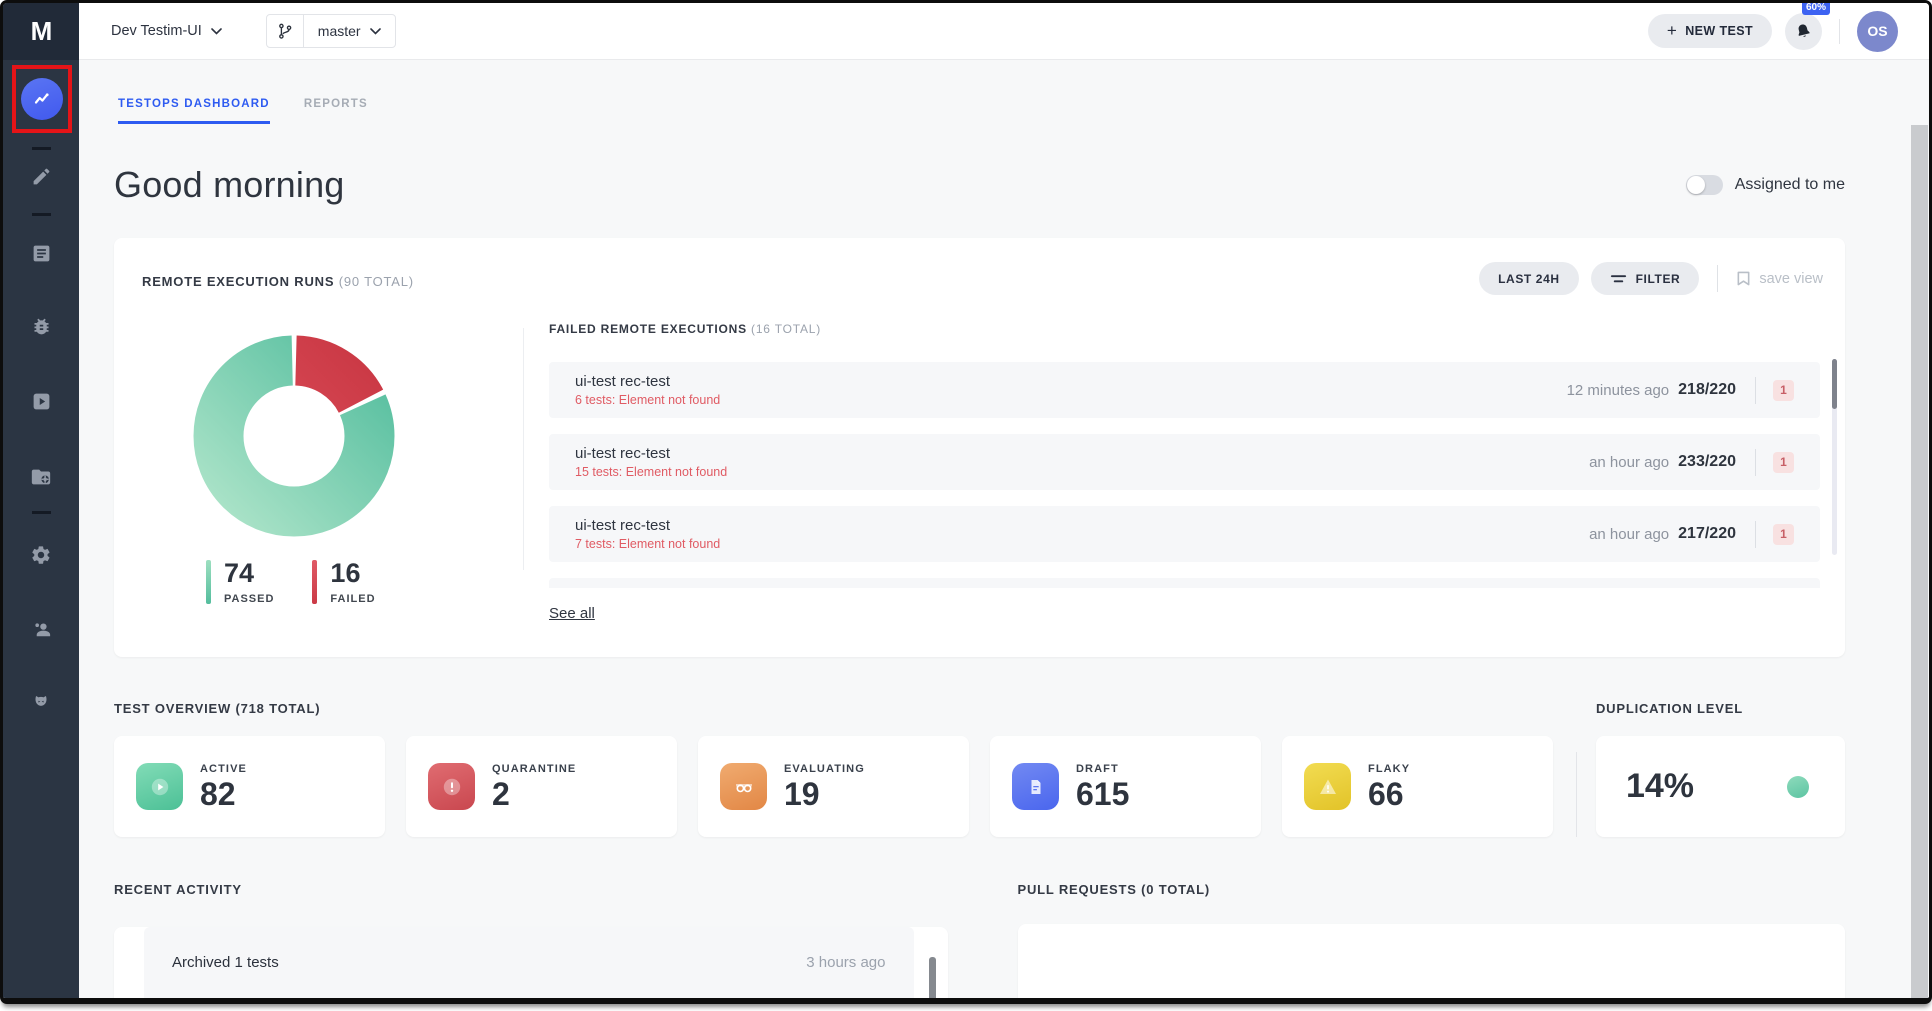 This screenshot has height=1011, width=1932. I want to click on overview-card-draft: DRAFT 615, so click(1125, 786).